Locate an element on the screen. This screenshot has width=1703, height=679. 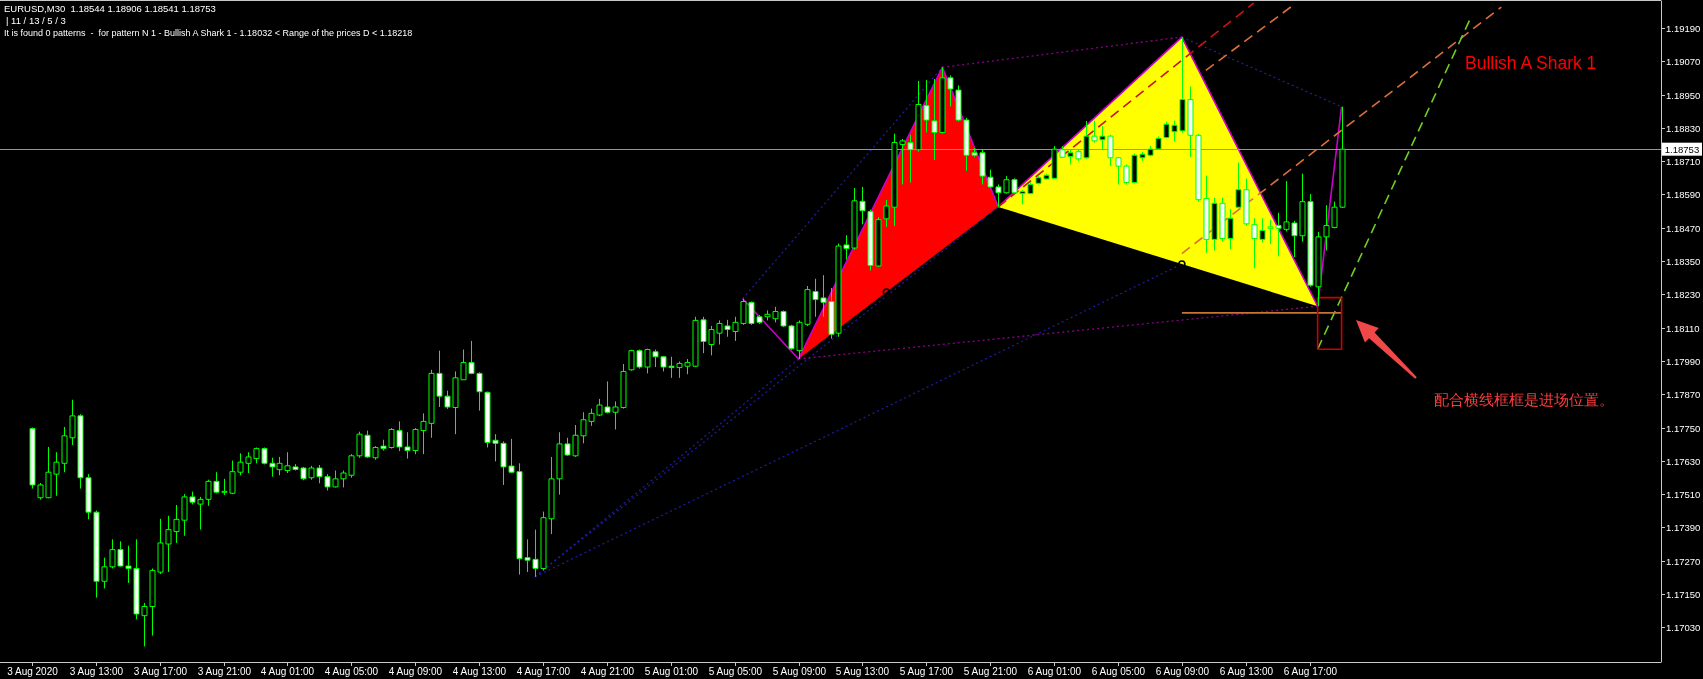
y-tick-label: 1.18710 is located at coordinates (1683, 161).